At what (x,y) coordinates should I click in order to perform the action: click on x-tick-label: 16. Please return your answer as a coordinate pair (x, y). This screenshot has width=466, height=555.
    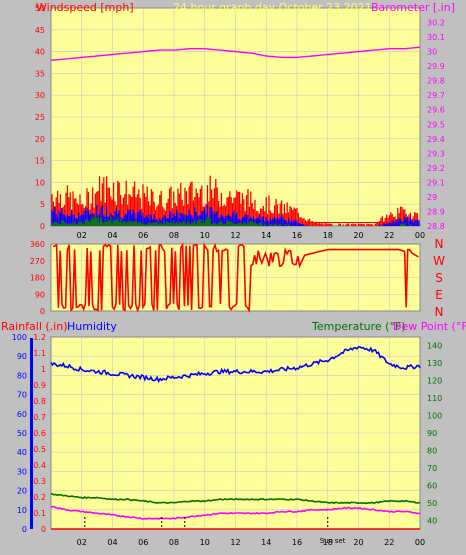
    Looking at the image, I should click on (297, 235).